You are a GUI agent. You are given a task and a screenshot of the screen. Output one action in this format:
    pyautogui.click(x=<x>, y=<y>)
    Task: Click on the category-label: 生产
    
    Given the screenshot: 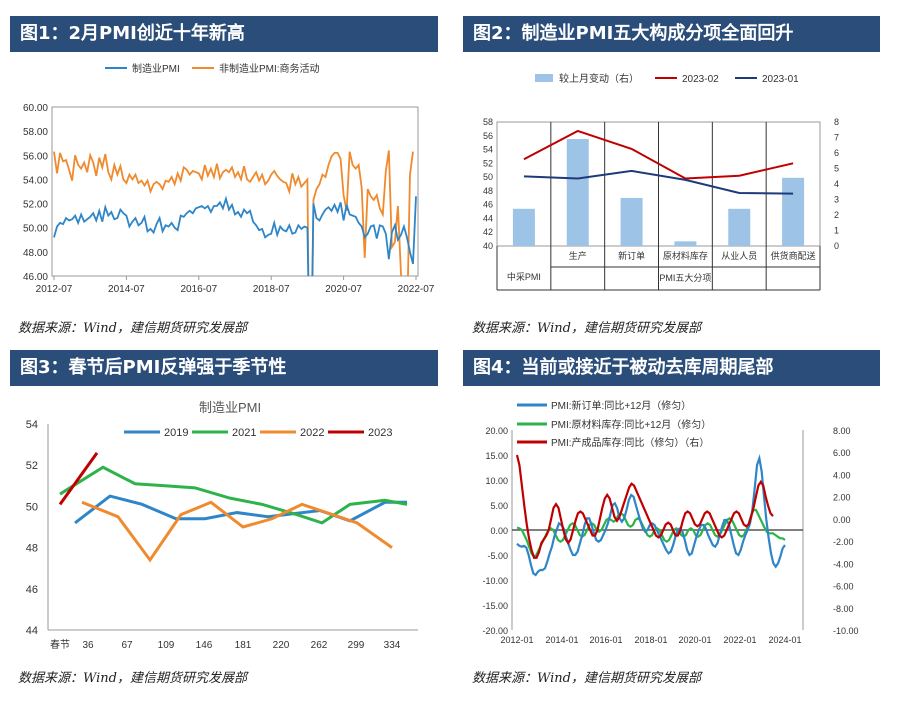 What is the action you would take?
    pyautogui.click(x=578, y=255)
    